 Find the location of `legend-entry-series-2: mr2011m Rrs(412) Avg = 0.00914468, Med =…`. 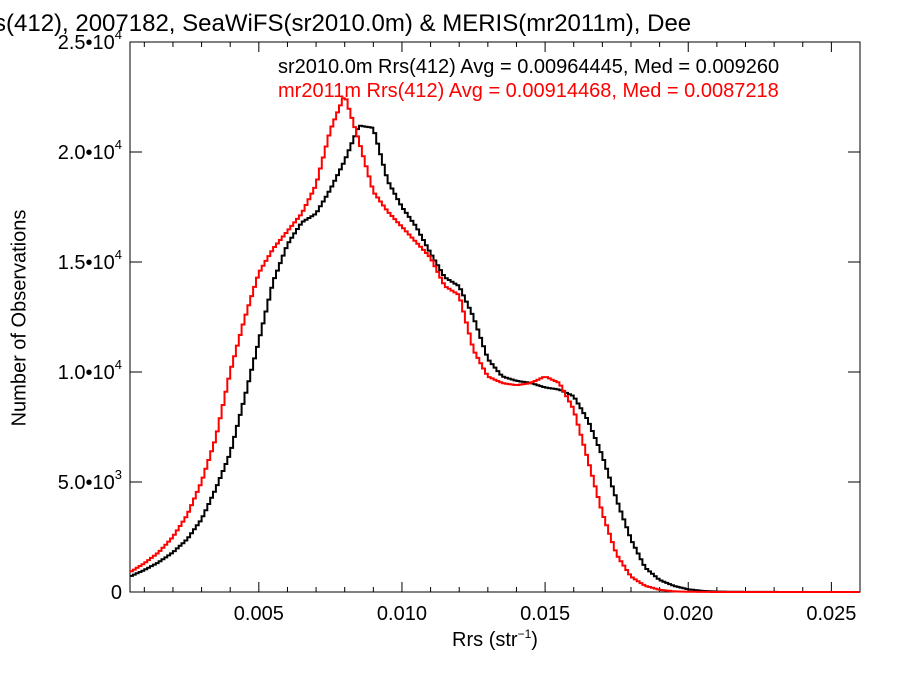

legend-entry-series-2: mr2011m Rrs(412) Avg = 0.00914468, Med =… is located at coordinates (528, 91).